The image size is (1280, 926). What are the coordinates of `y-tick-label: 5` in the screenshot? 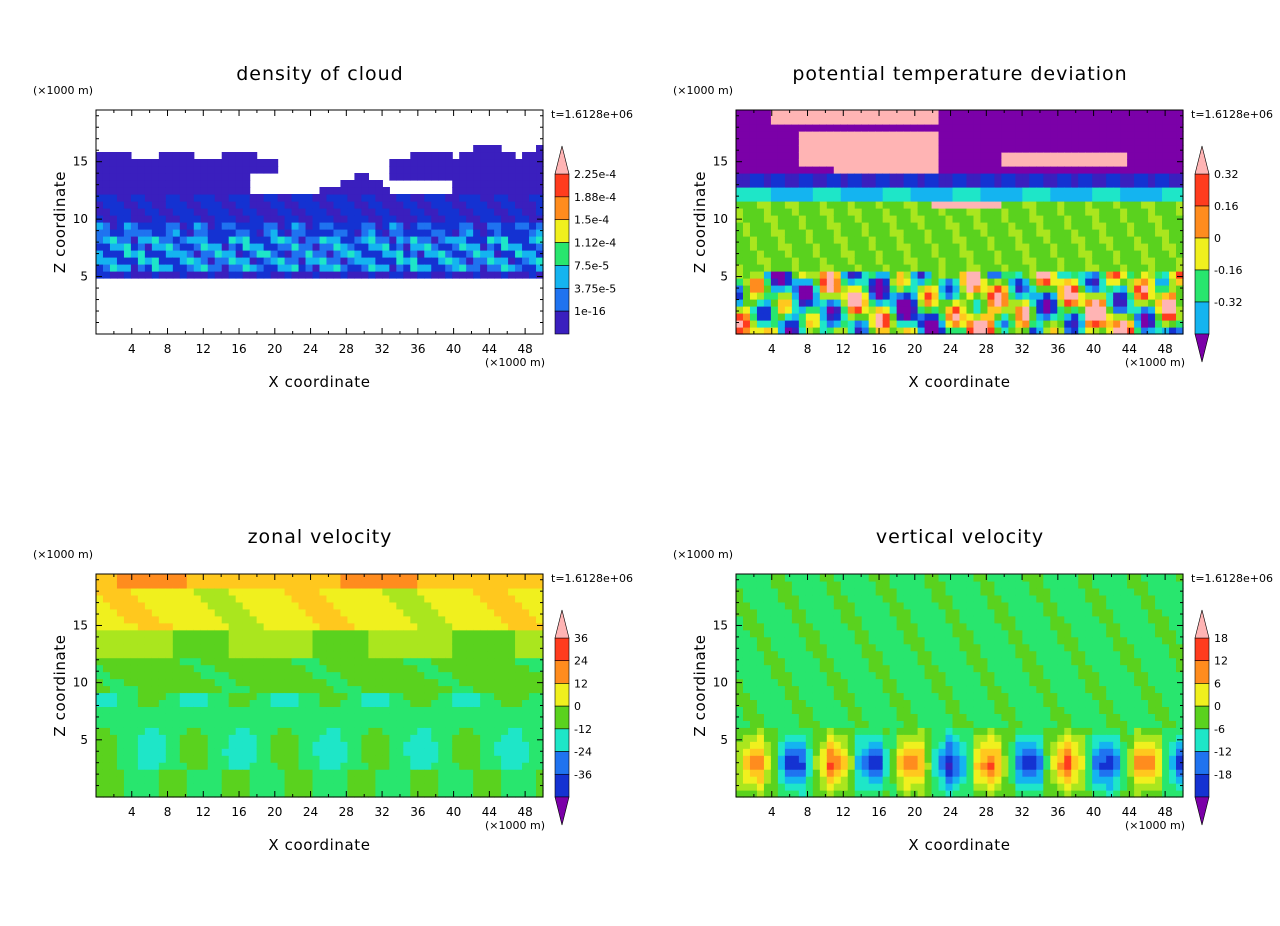 It's located at (724, 277).